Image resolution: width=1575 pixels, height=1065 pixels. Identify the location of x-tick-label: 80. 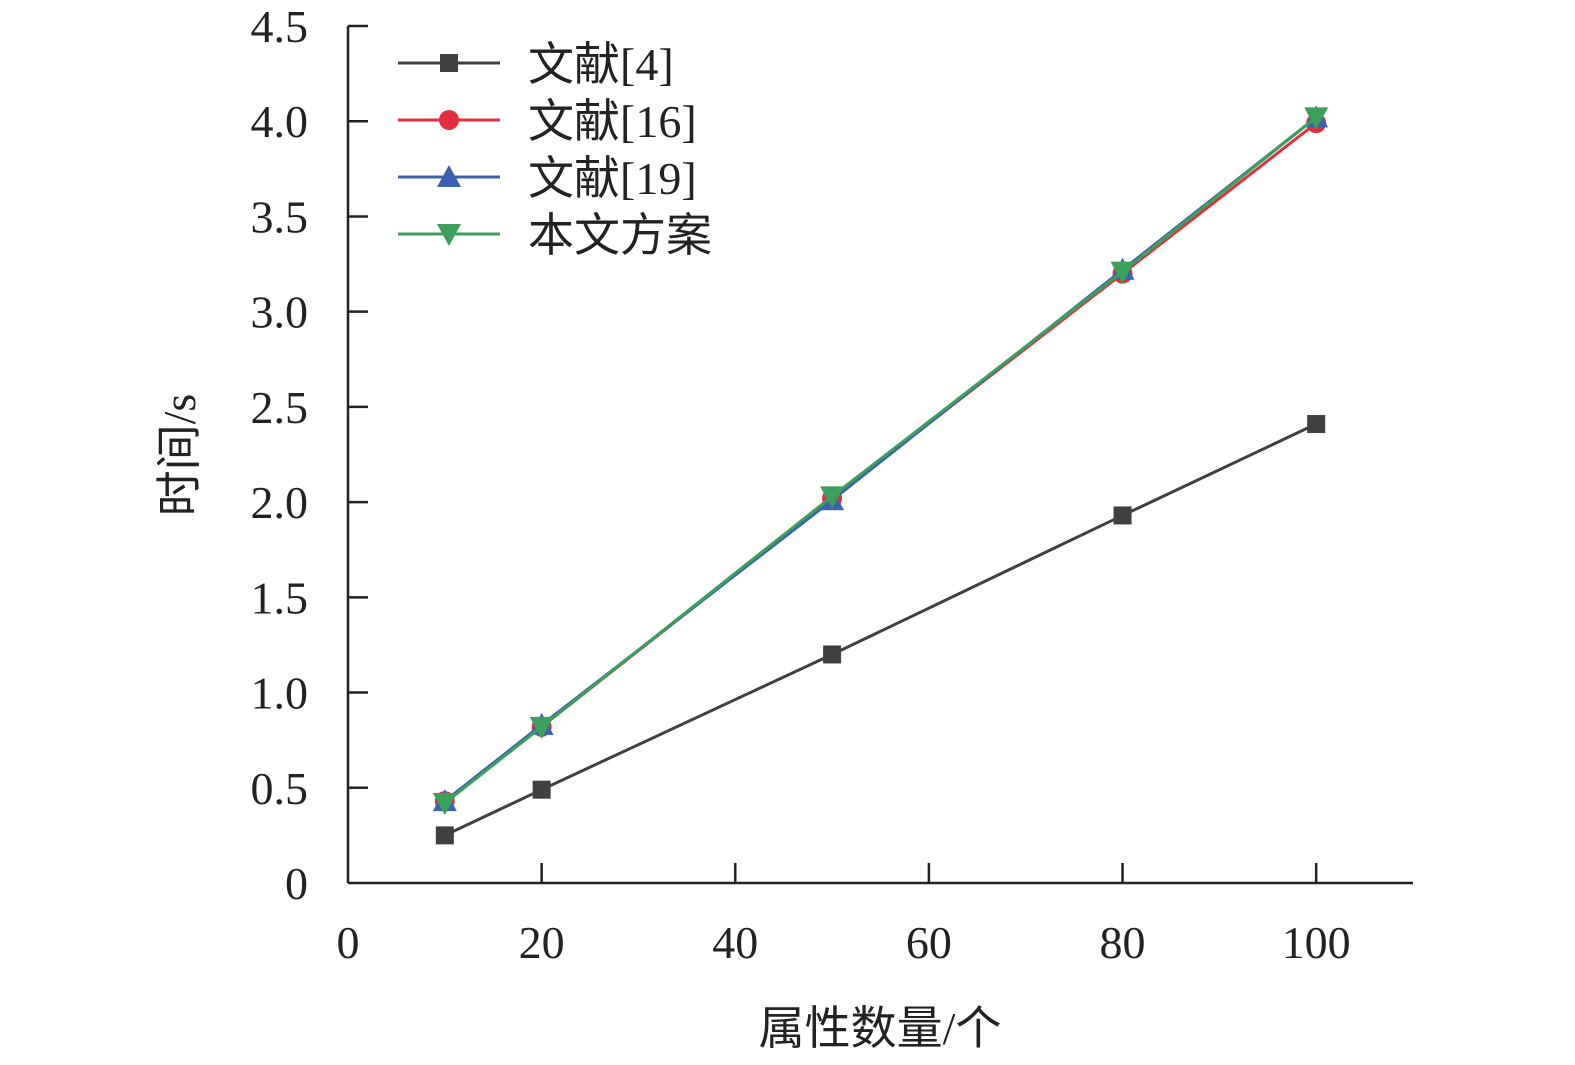
(1123, 942).